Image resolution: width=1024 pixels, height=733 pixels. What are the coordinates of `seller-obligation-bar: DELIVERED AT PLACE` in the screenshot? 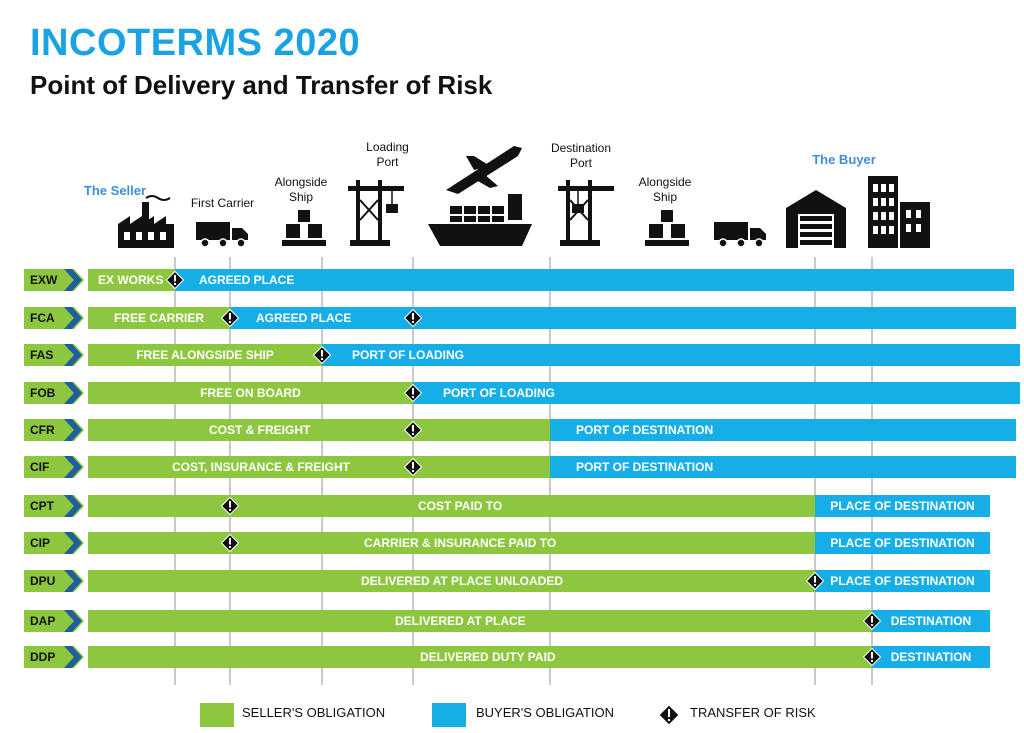 It's located at (480, 621).